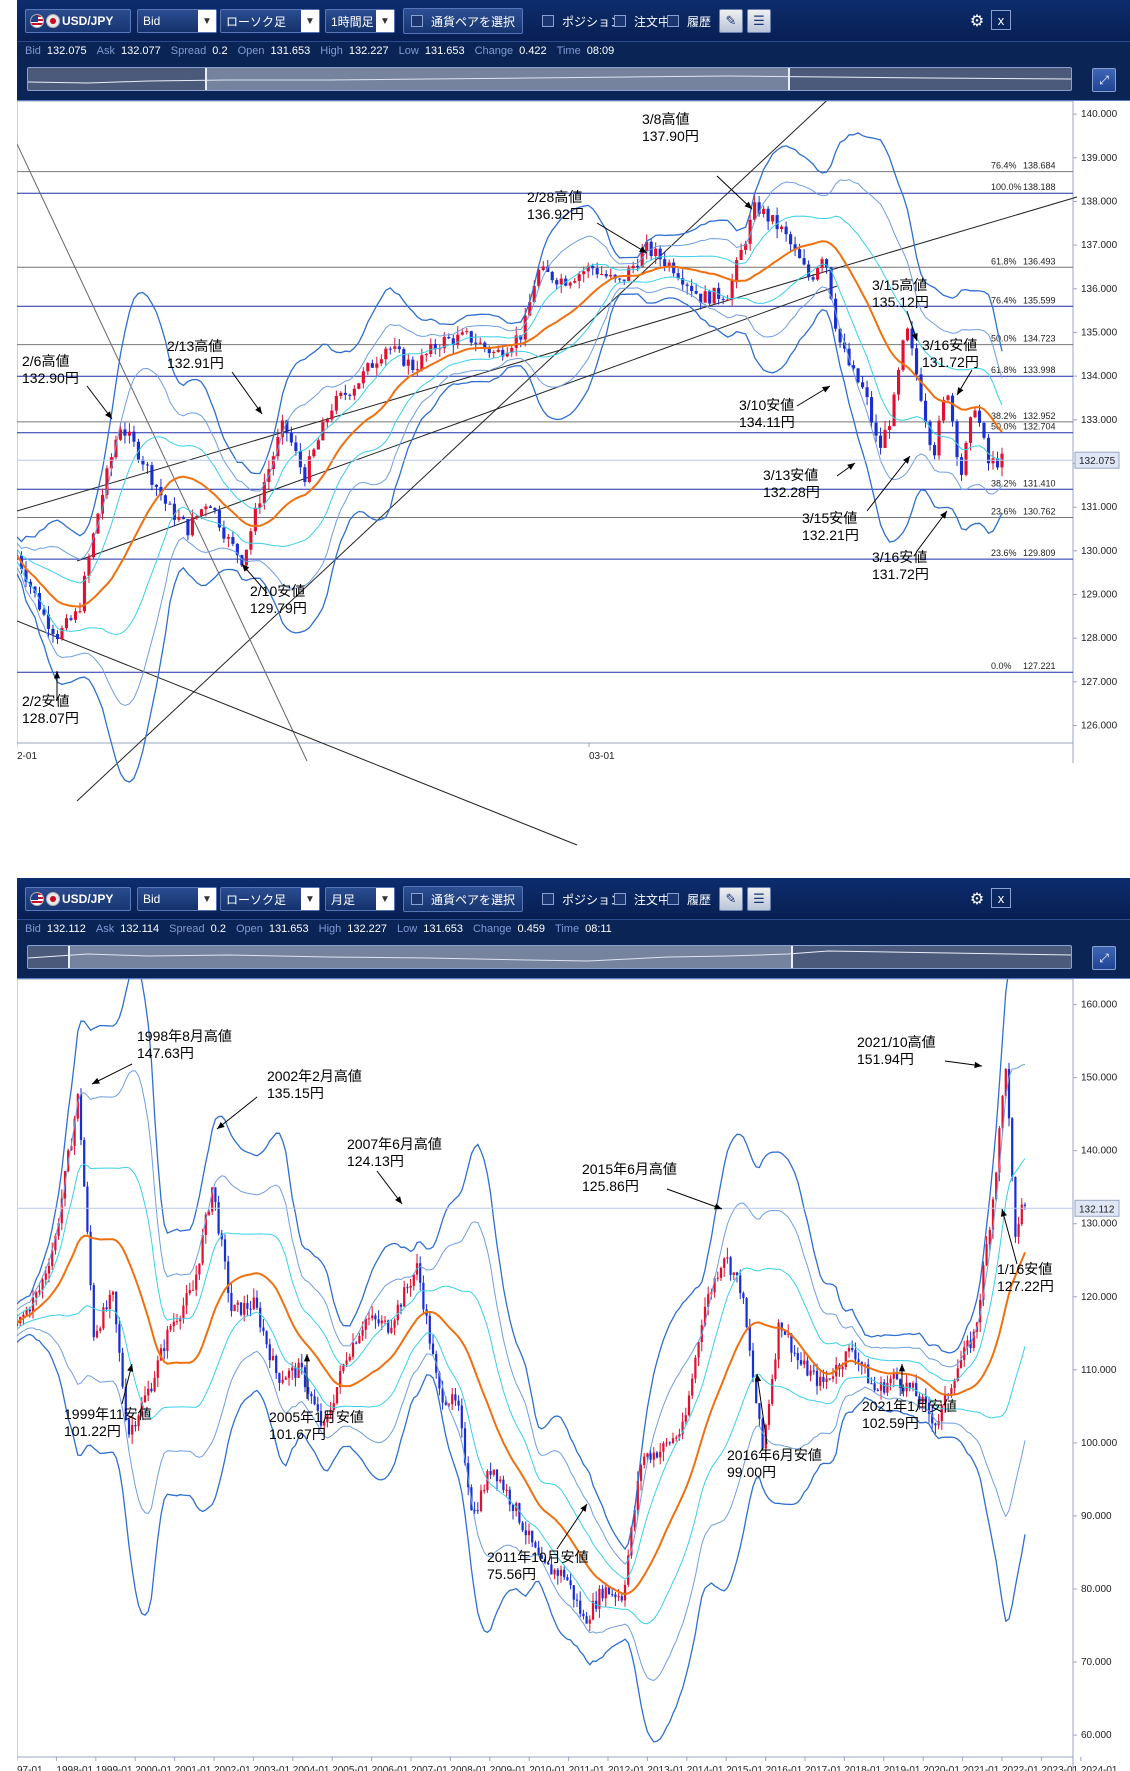 The image size is (1130, 1771). Describe the element at coordinates (457, 423) in the screenshot. I see `trend-line` at that location.